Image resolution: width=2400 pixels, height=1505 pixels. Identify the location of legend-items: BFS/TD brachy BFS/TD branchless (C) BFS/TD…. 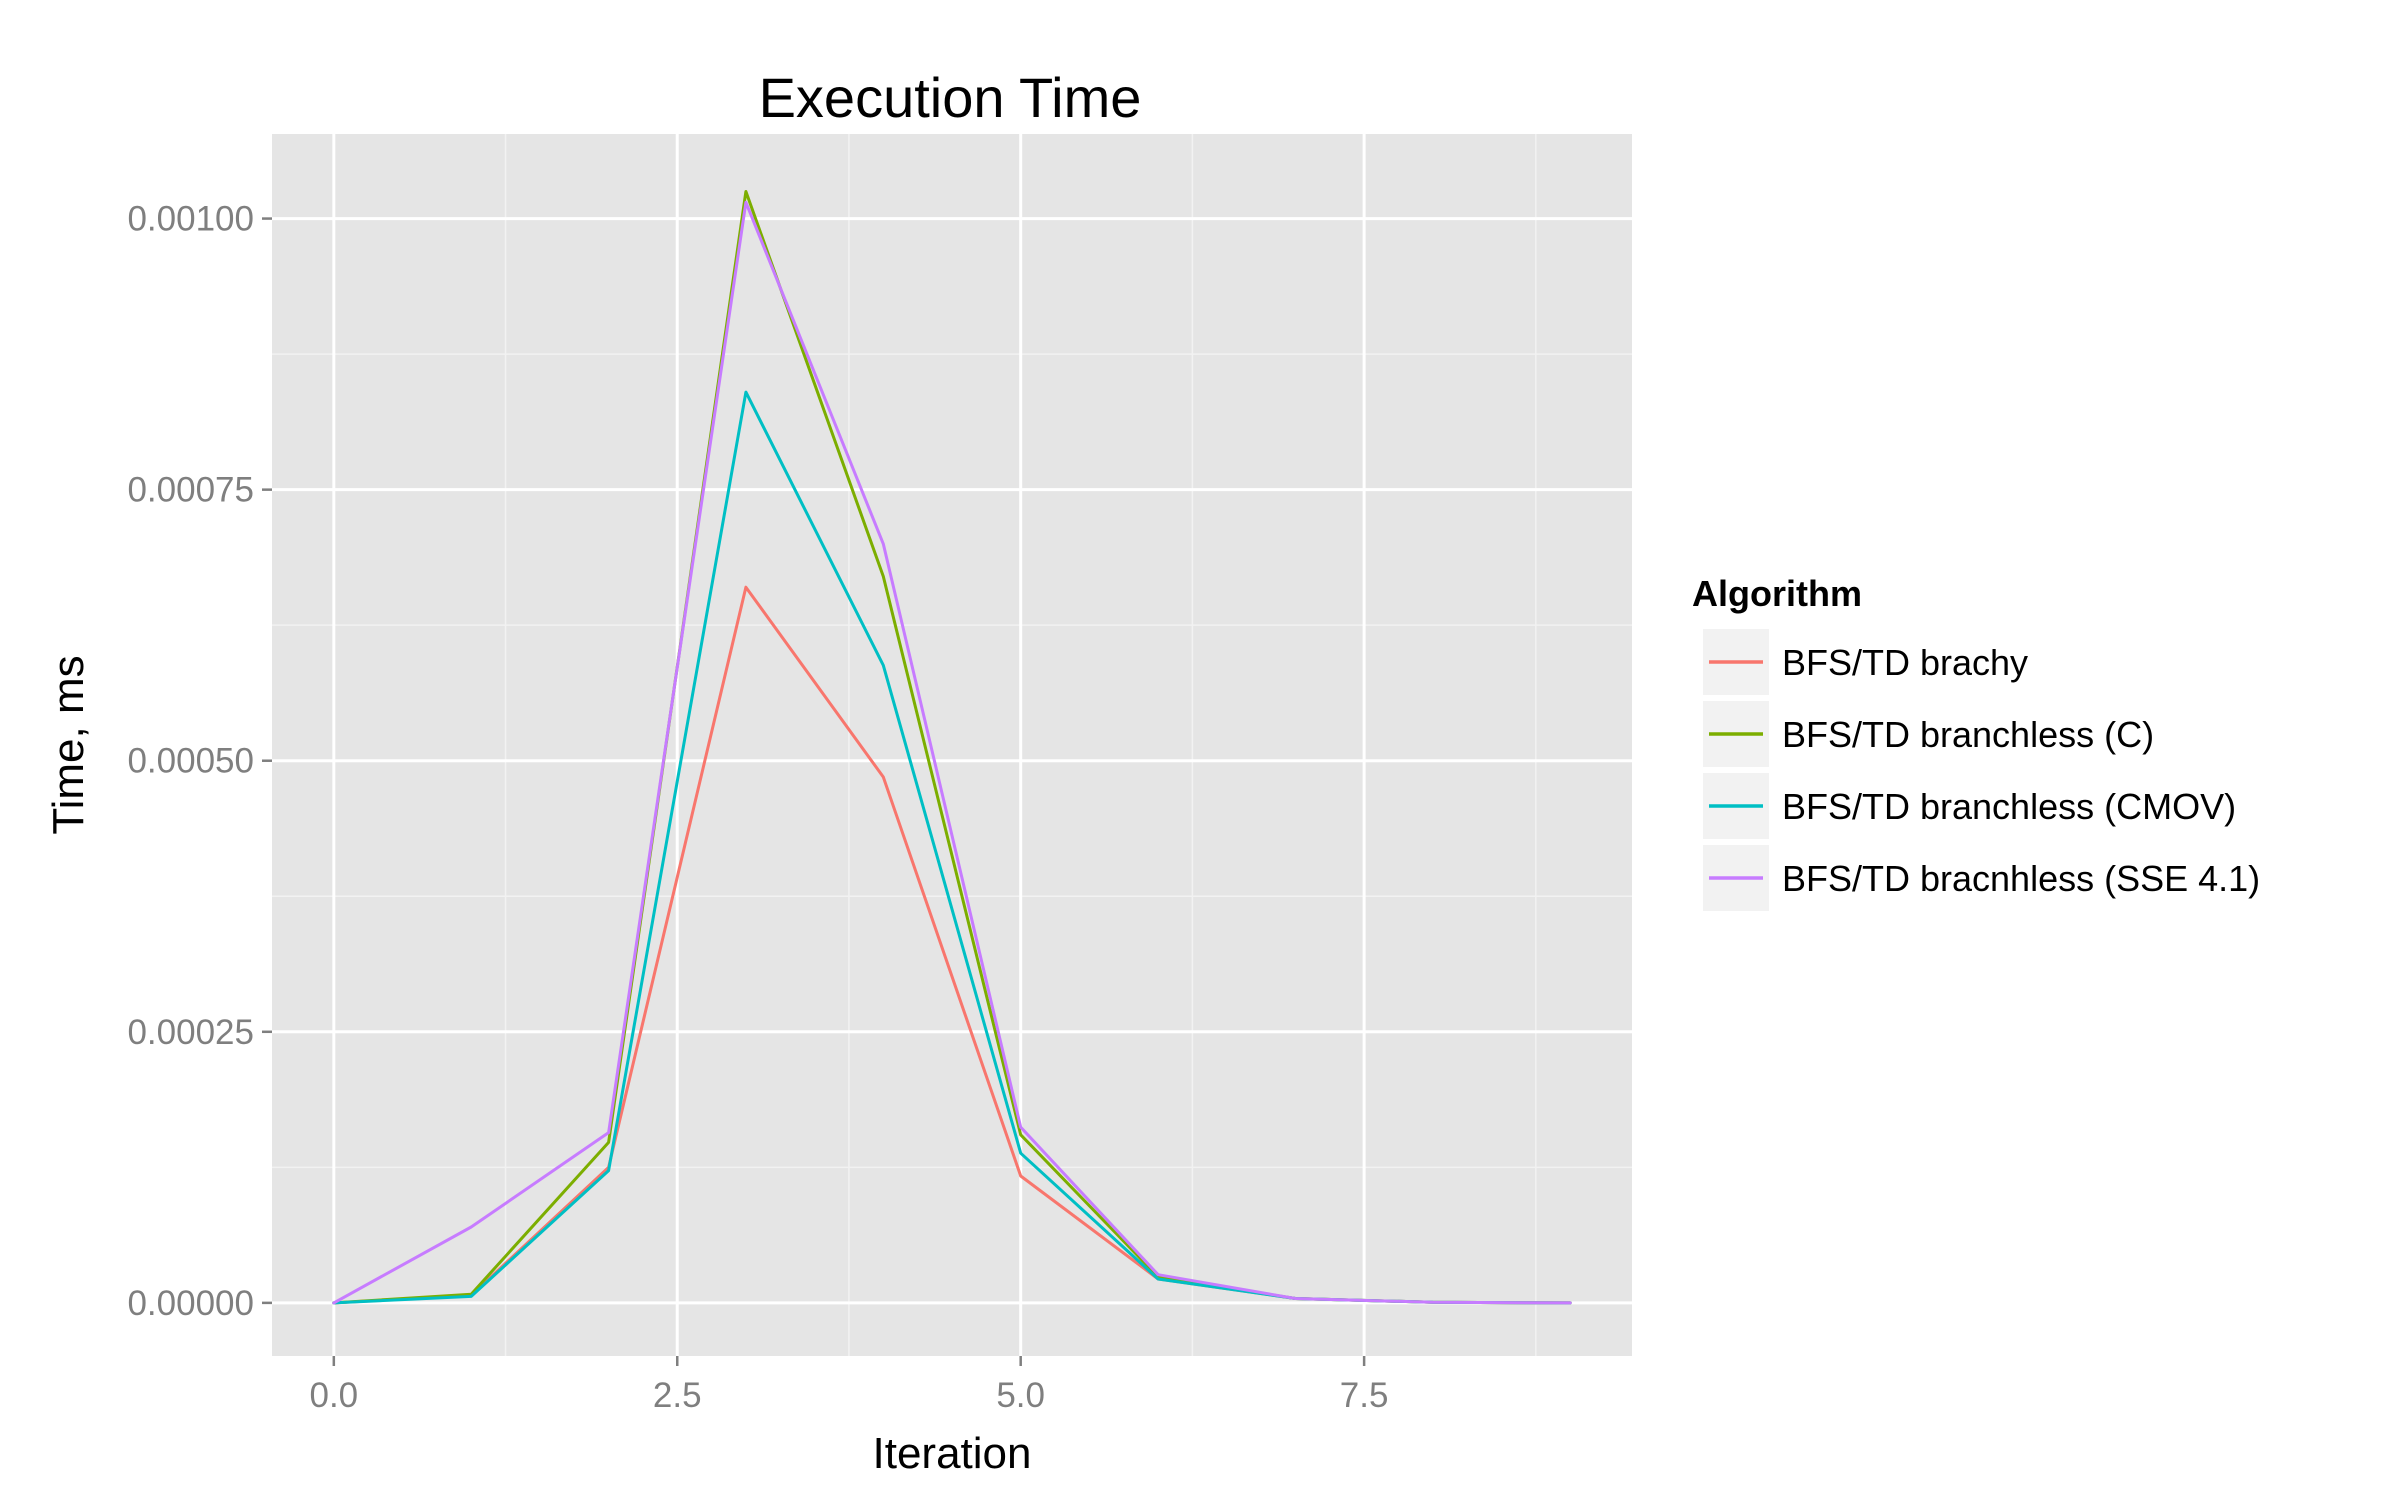
(1980, 770).